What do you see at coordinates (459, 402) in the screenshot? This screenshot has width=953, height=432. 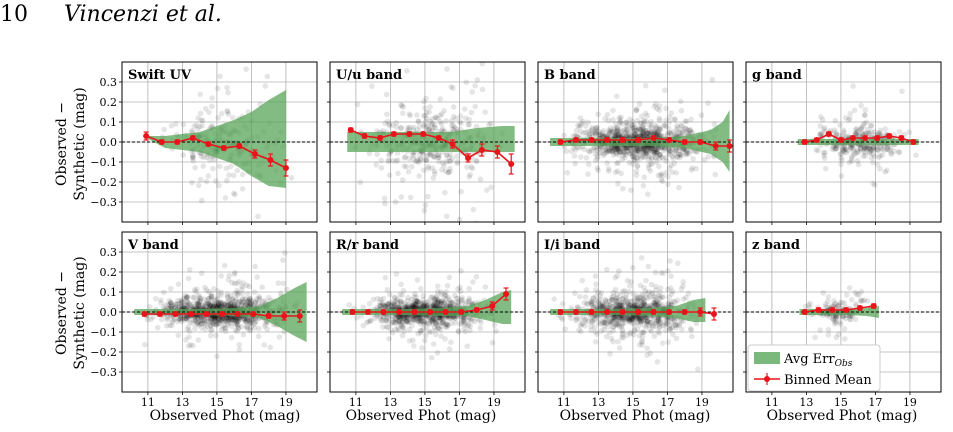 I see `x-tick-label: 17` at bounding box center [459, 402].